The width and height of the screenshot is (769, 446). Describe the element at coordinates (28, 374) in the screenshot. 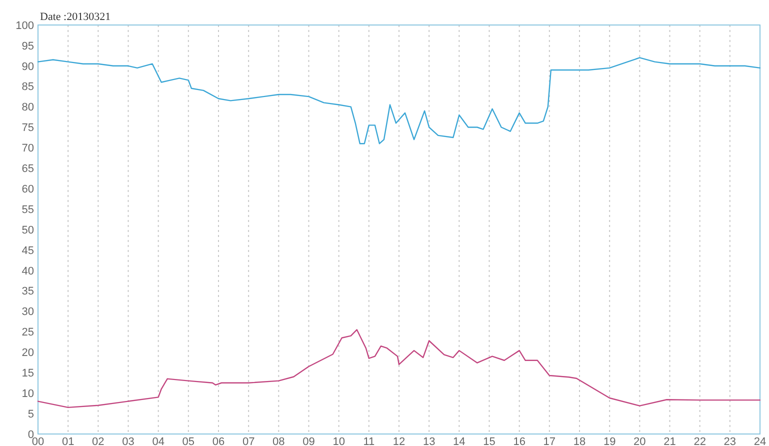

I see `y-tick-label: 15` at that location.